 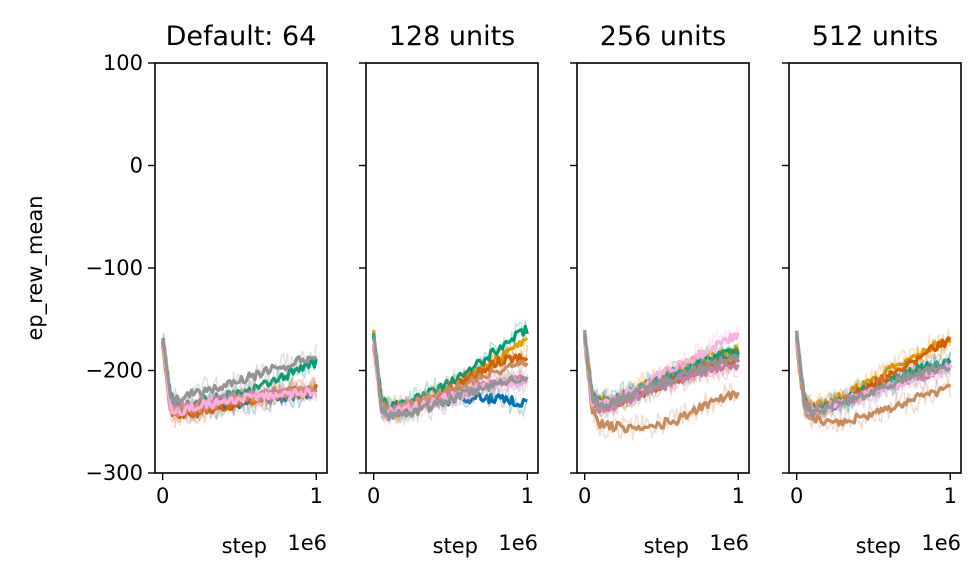 I want to click on panel-title: Default: 64, so click(x=241, y=36).